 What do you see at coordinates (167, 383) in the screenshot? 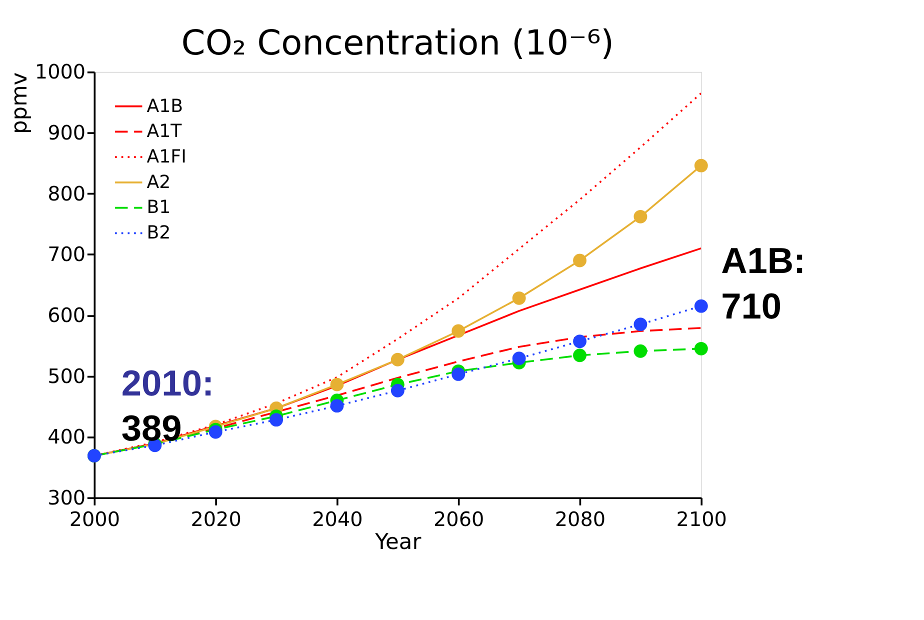
I see `annotation: 2010:` at bounding box center [167, 383].